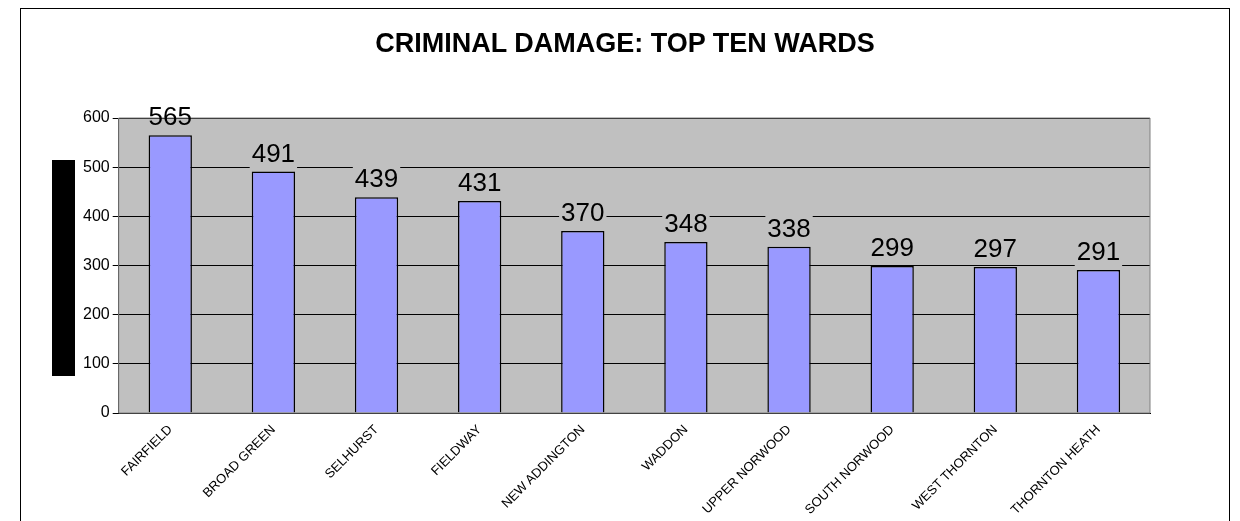 This screenshot has height=521, width=1240. I want to click on data-label: 439, so click(376, 178).